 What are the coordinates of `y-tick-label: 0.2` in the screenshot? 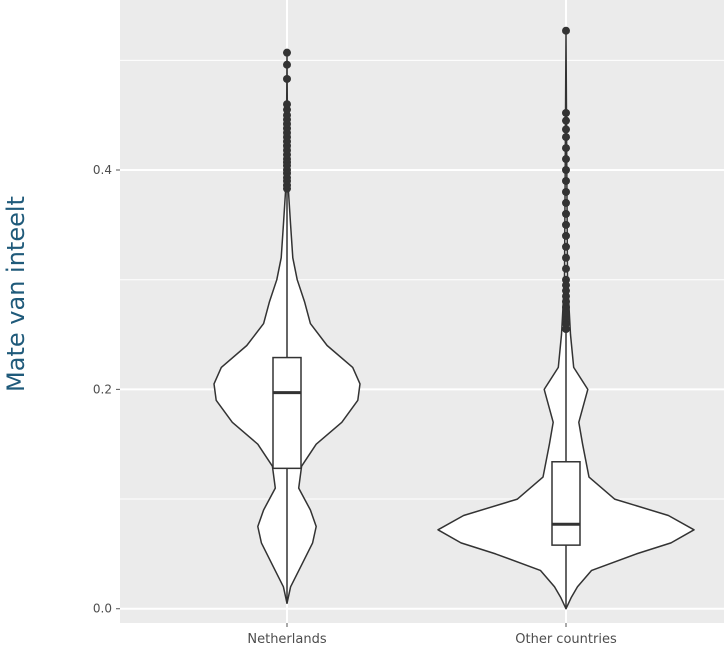 It's located at (102, 389).